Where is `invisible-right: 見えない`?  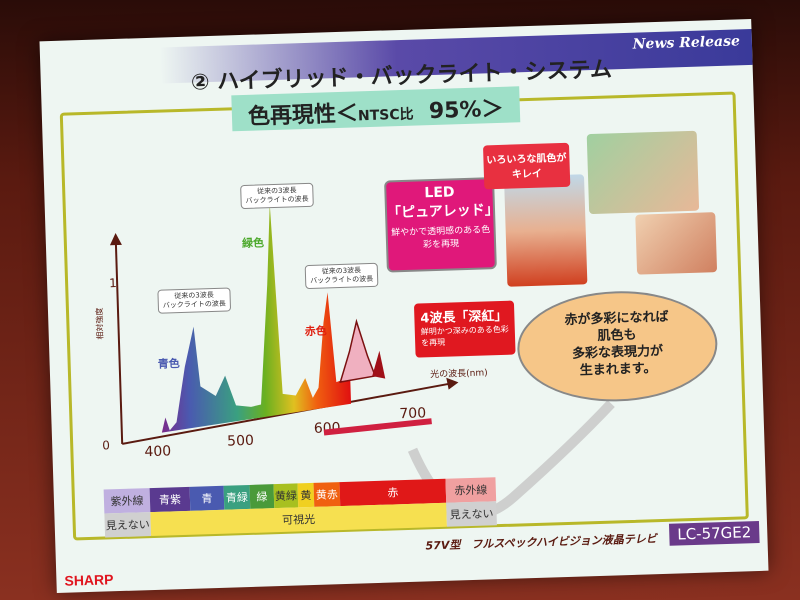
invisible-right: 見えない is located at coordinates (471, 514).